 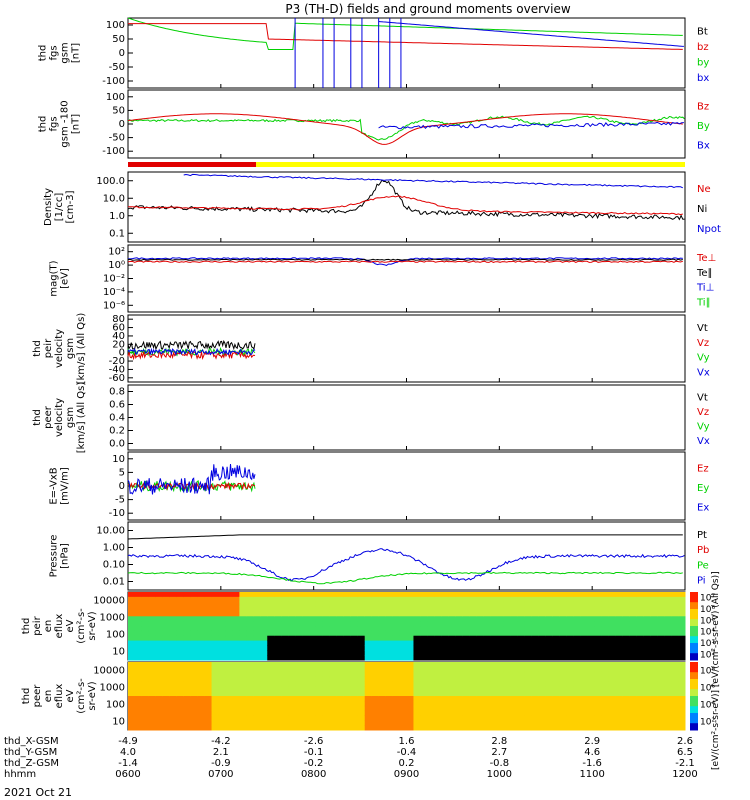 I want to click on peer-colorbar, so click(x=694, y=704).